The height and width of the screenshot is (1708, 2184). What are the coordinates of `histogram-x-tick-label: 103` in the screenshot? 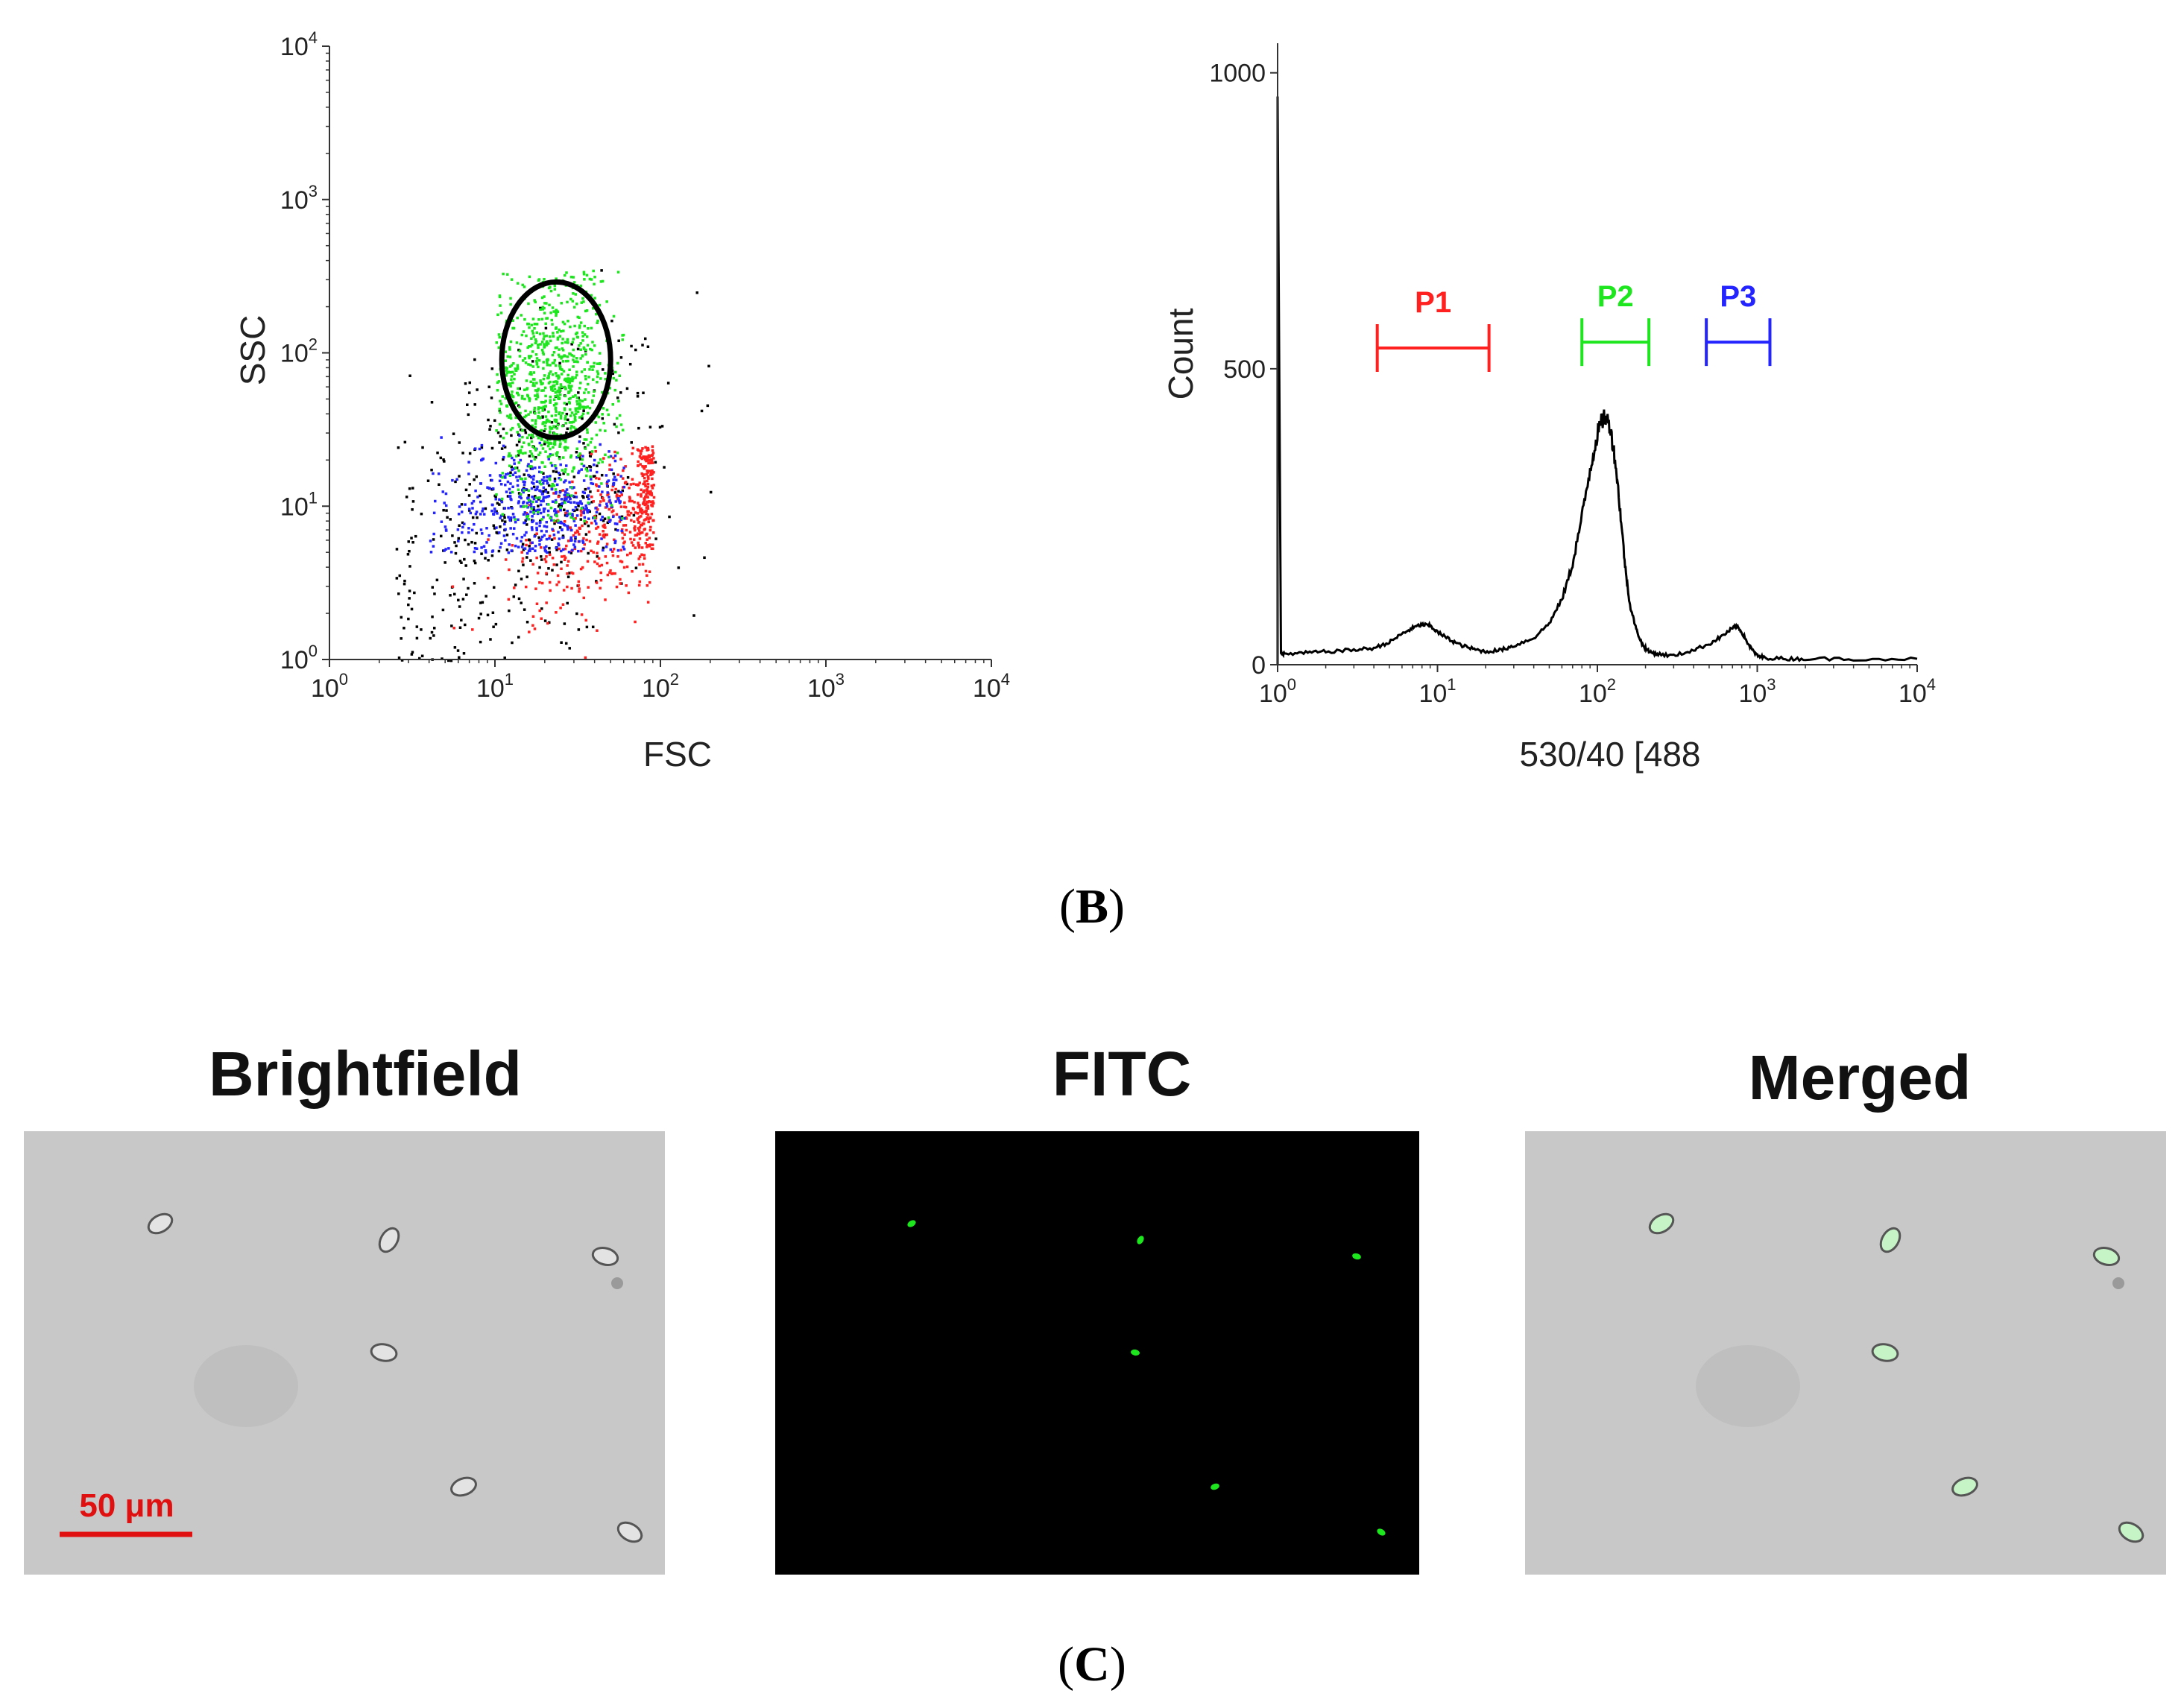 It's located at (1757, 691).